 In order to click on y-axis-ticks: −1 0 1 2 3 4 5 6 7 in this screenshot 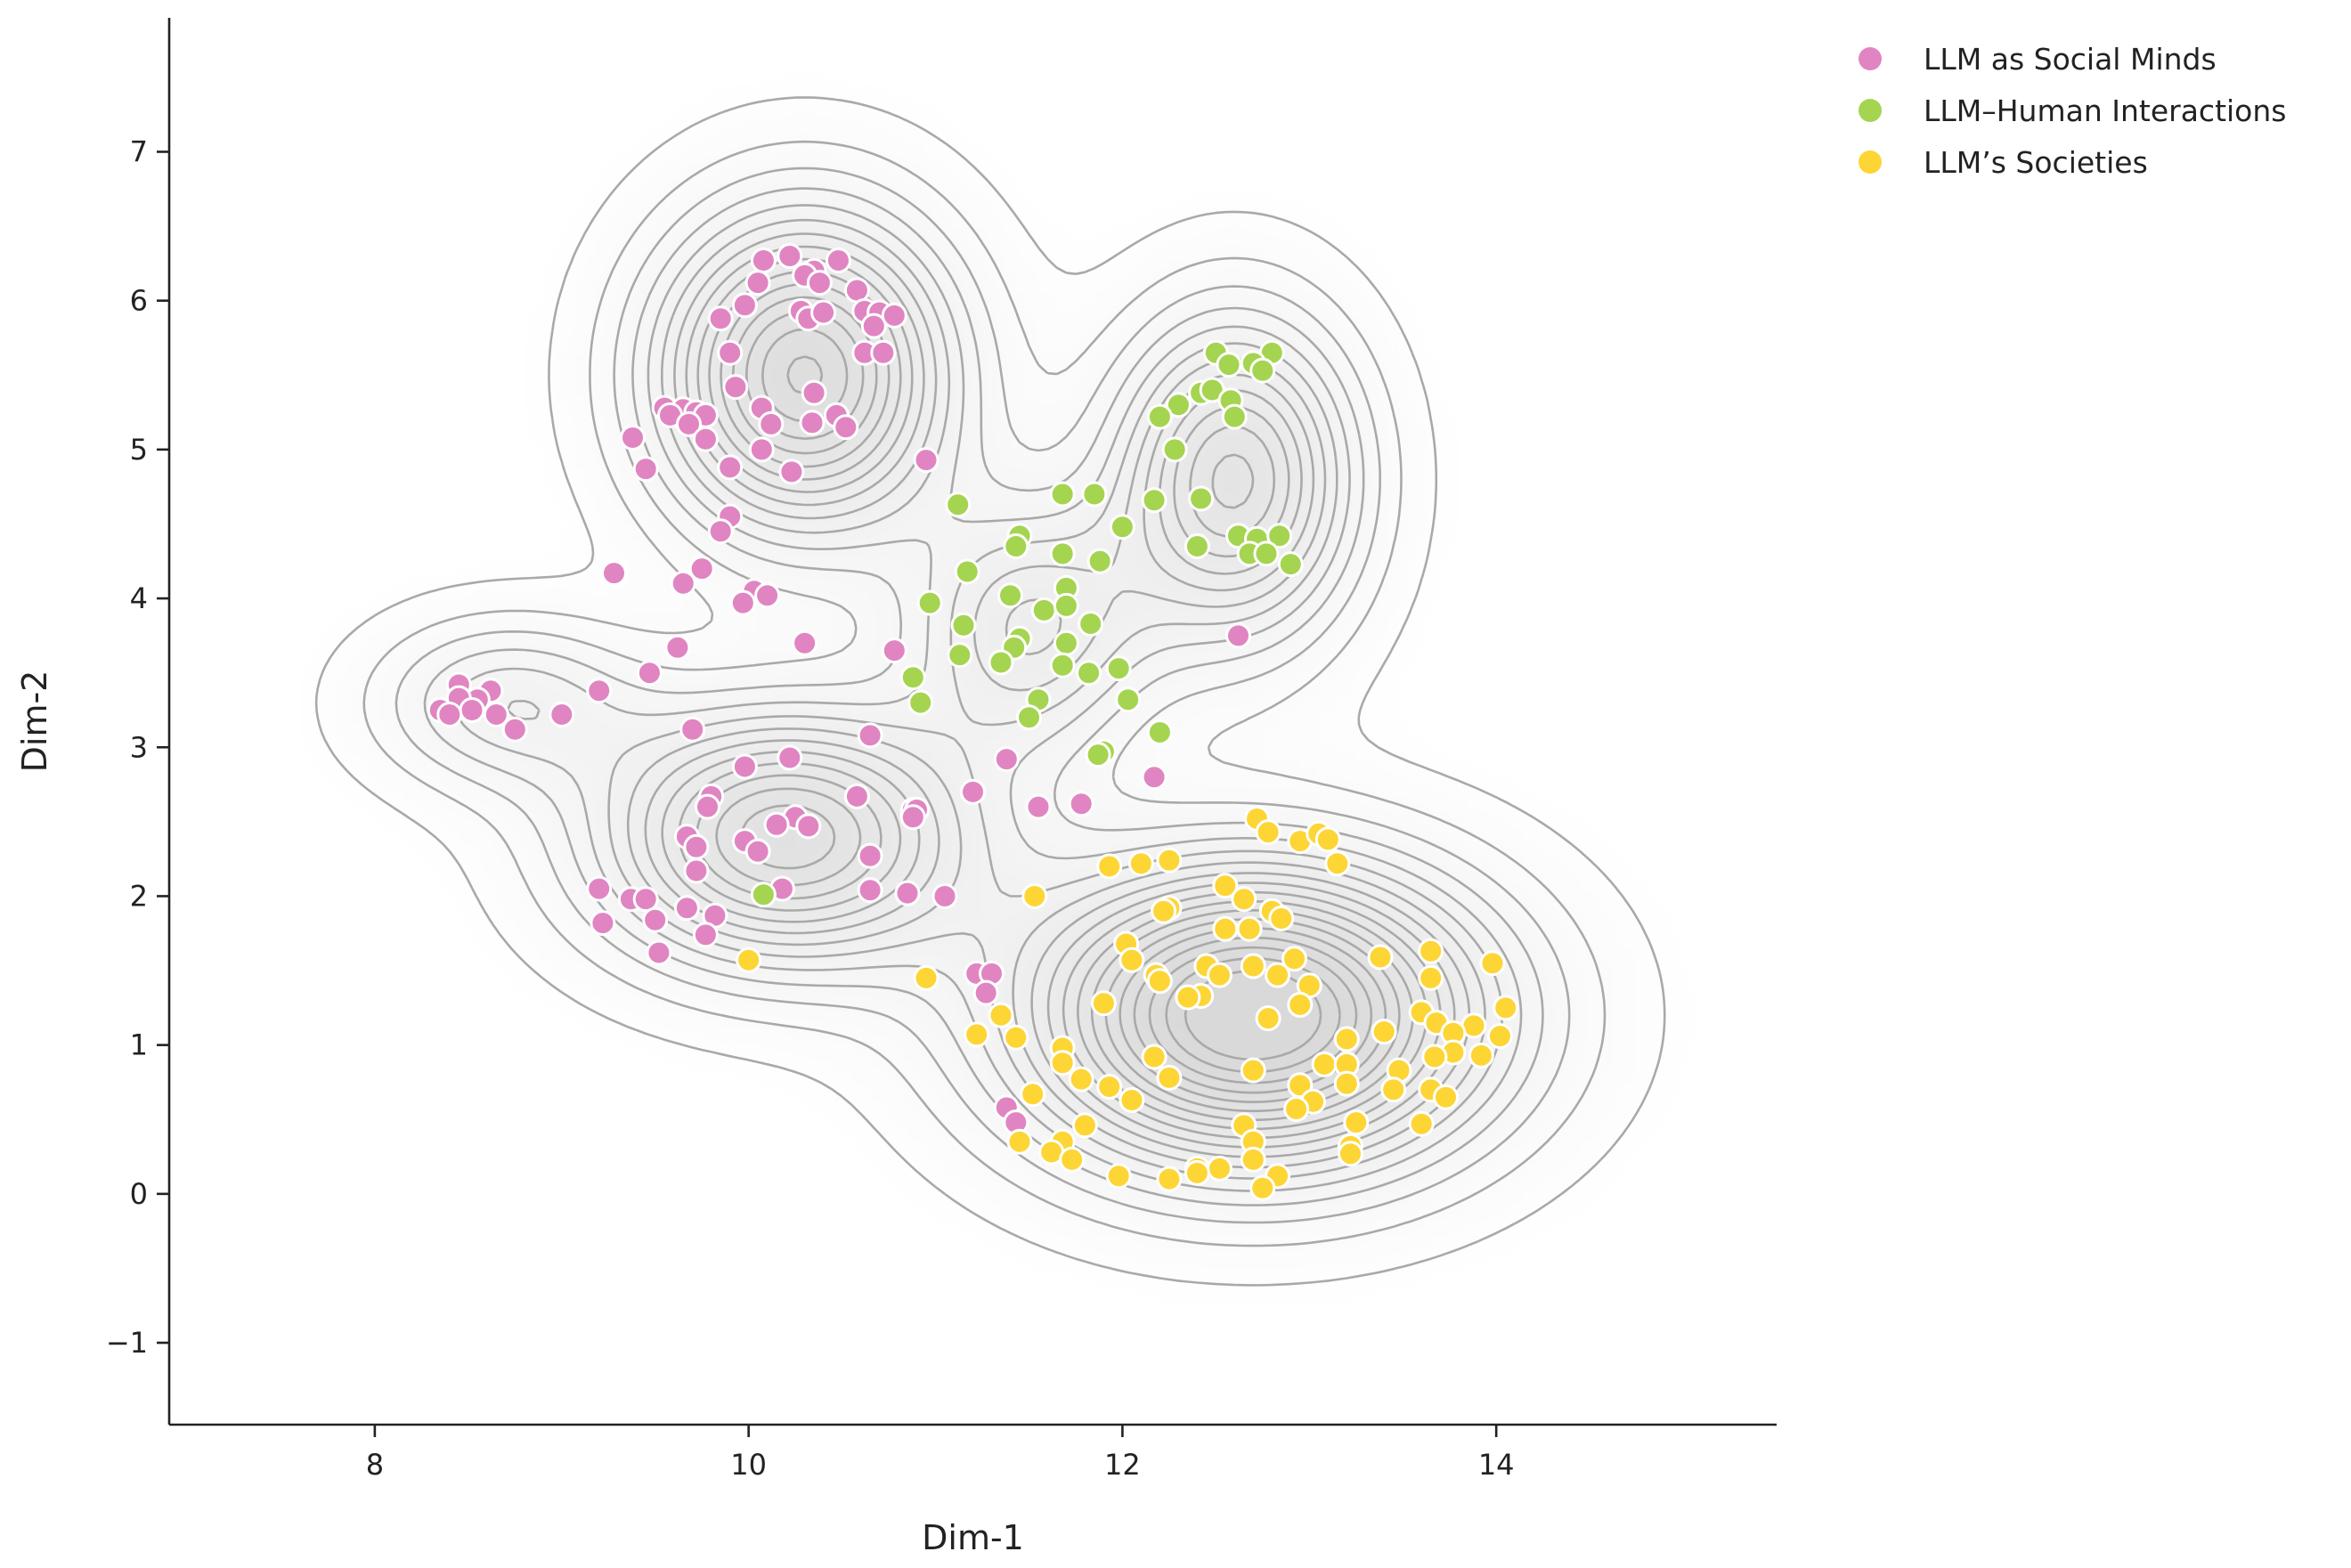, I will do `click(137, 747)`.